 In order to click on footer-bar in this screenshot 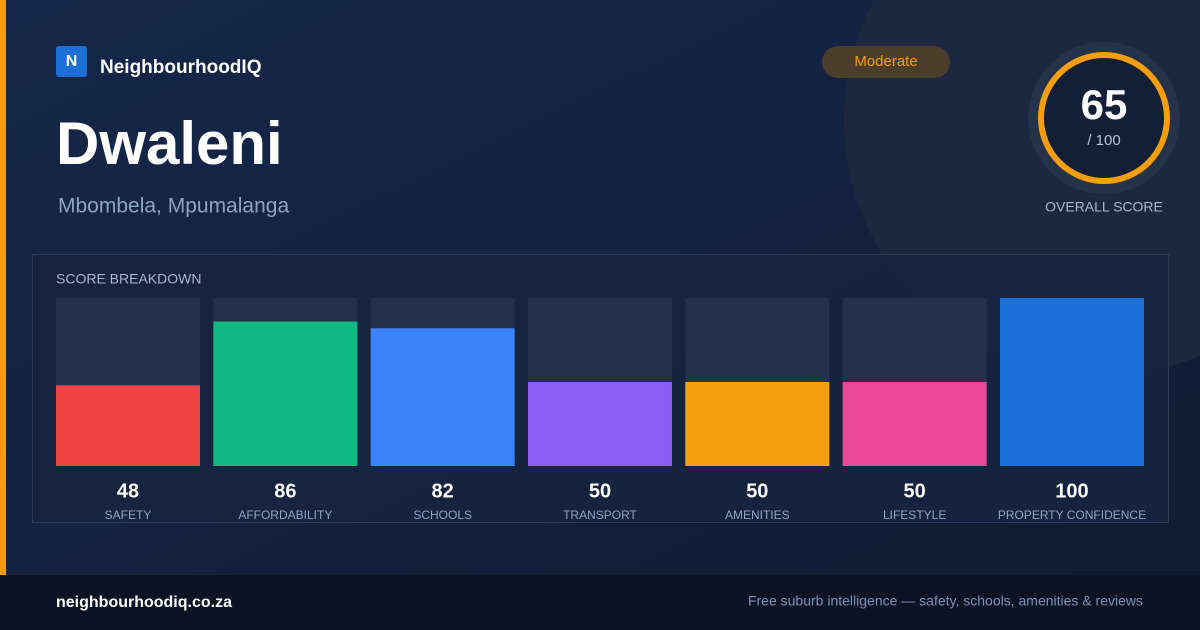, I will do `click(600, 602)`.